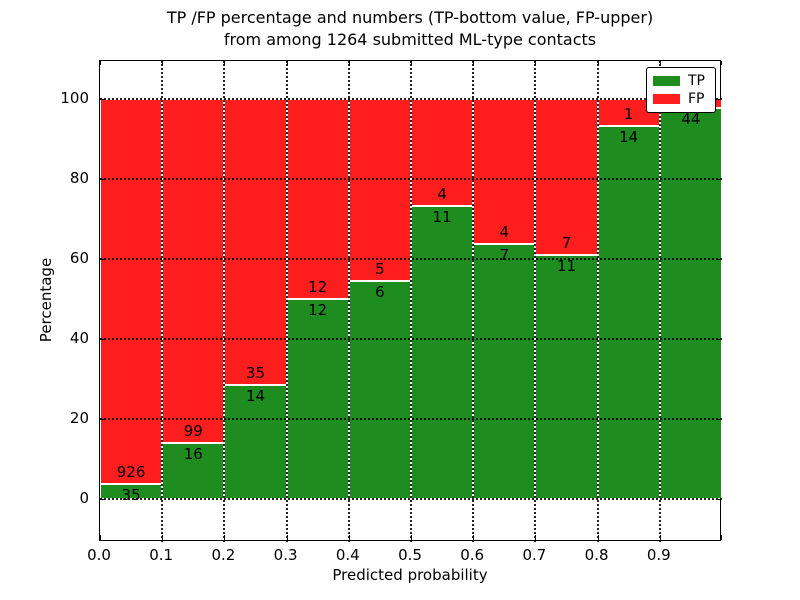 The width and height of the screenshot is (800, 600). I want to click on x-tick-label: 0.7, so click(534, 555).